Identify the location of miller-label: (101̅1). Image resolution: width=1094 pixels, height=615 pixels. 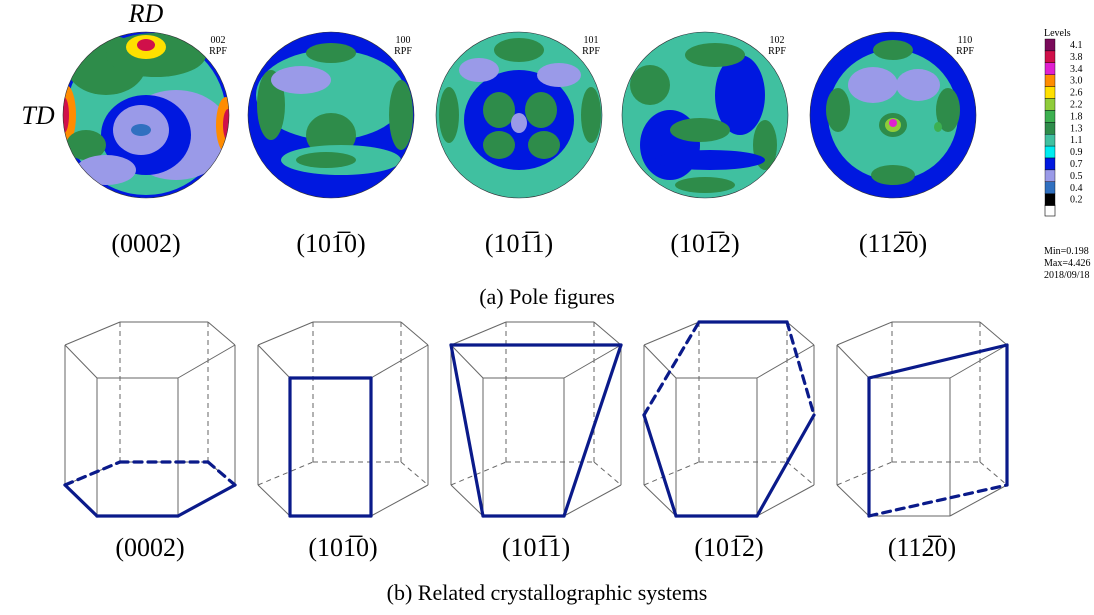
(536, 547).